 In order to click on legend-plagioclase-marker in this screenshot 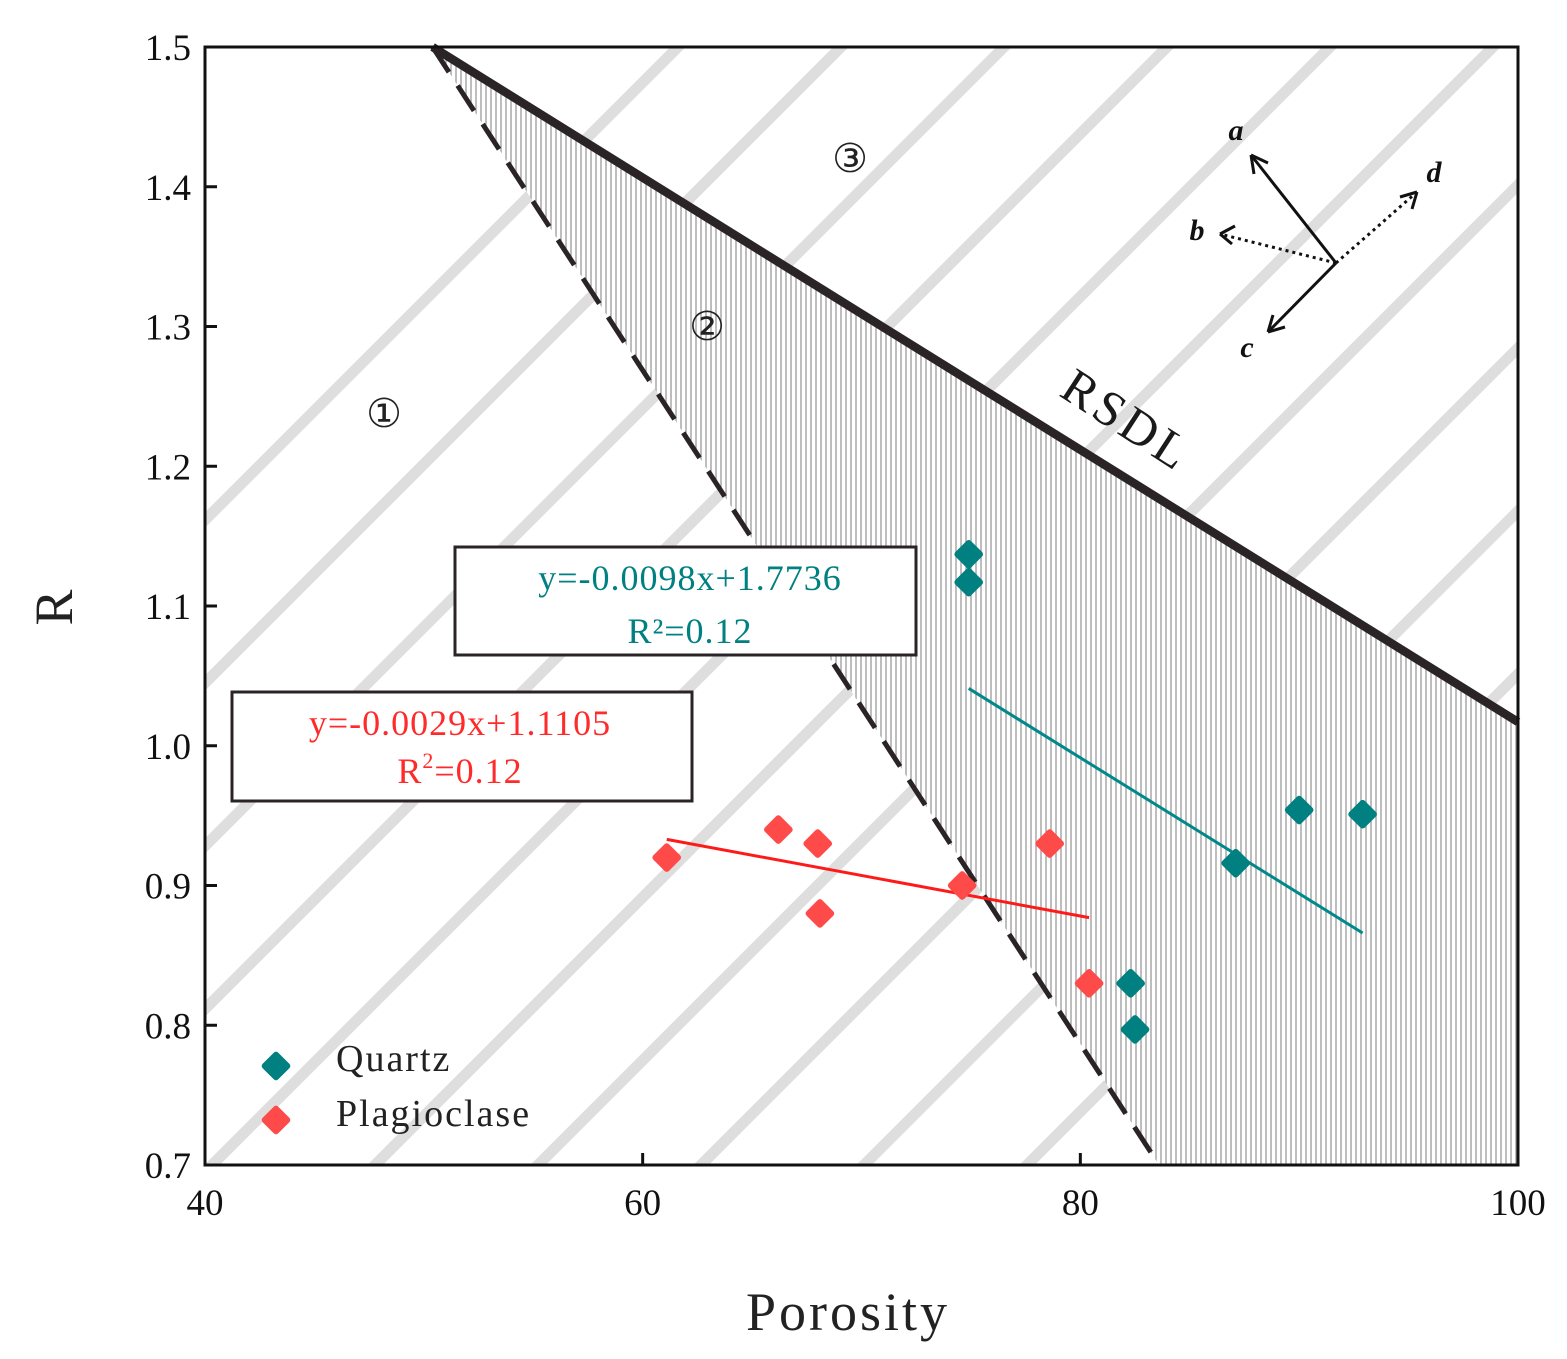, I will do `click(276, 1120)`.